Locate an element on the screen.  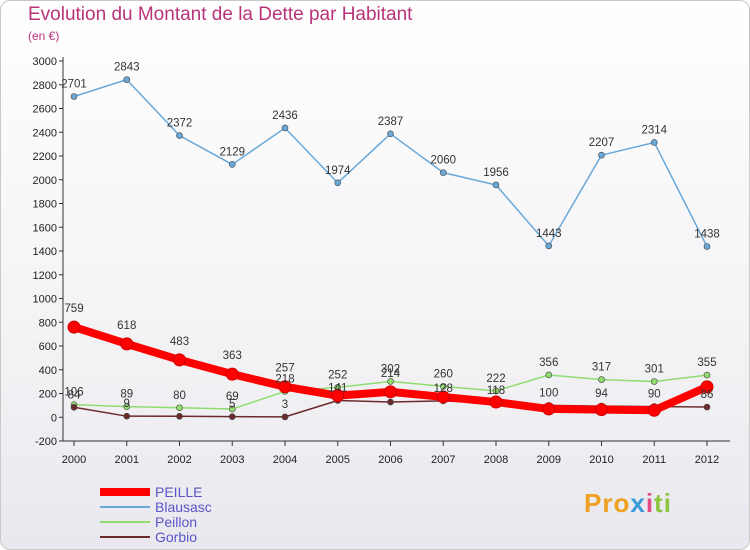
data-label-peillon: 260 is located at coordinates (443, 374).